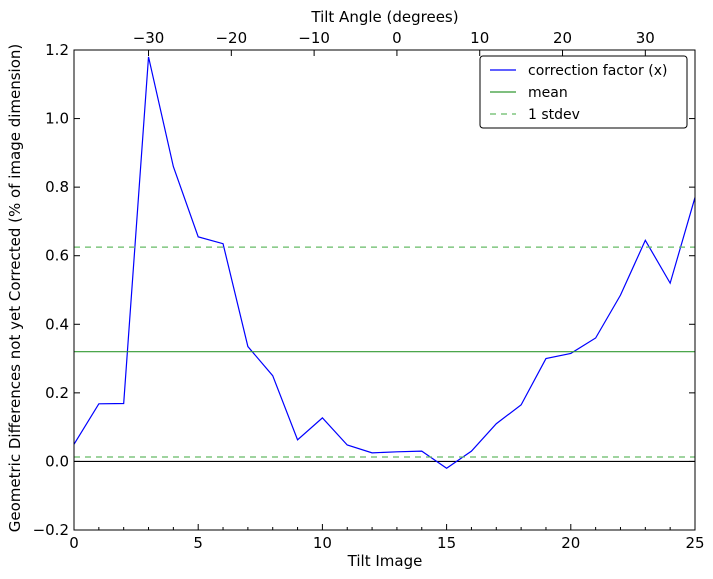  Describe the element at coordinates (397, 38) in the screenshot. I see `top-tick-label: 0` at that location.